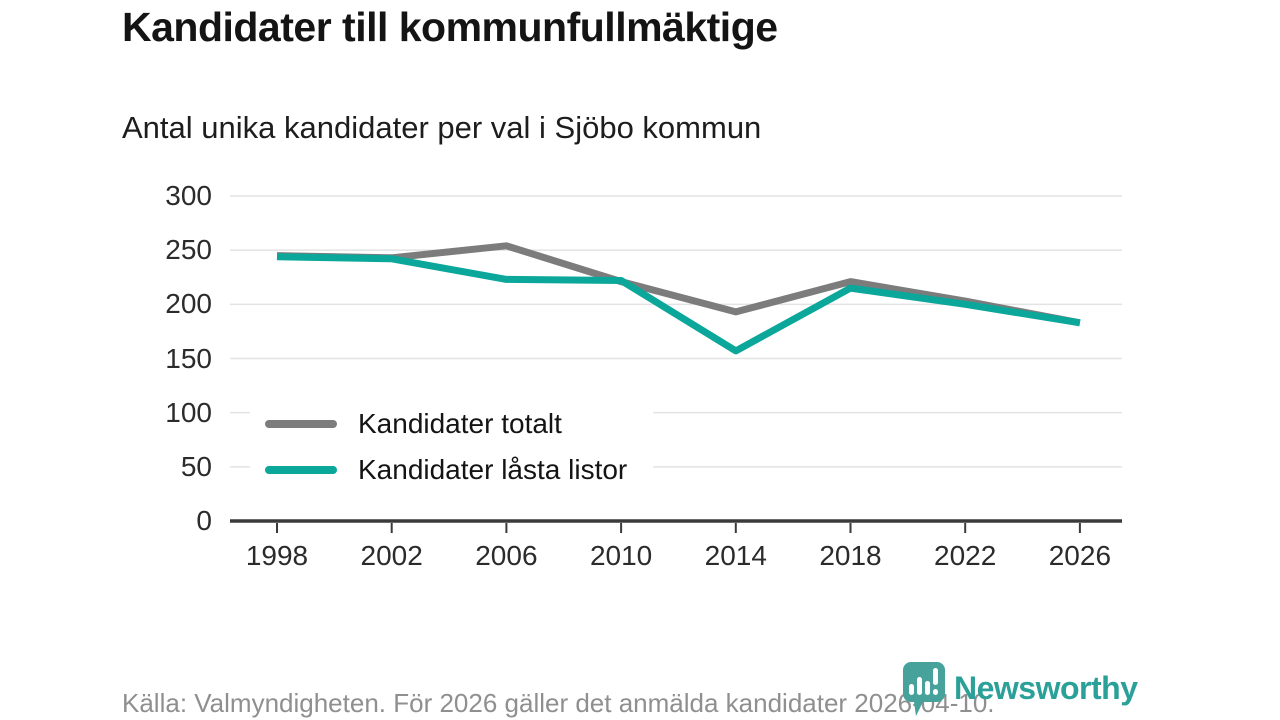 This screenshot has width=1280, height=720. What do you see at coordinates (678, 284) in the screenshot?
I see `series-line-total` at bounding box center [678, 284].